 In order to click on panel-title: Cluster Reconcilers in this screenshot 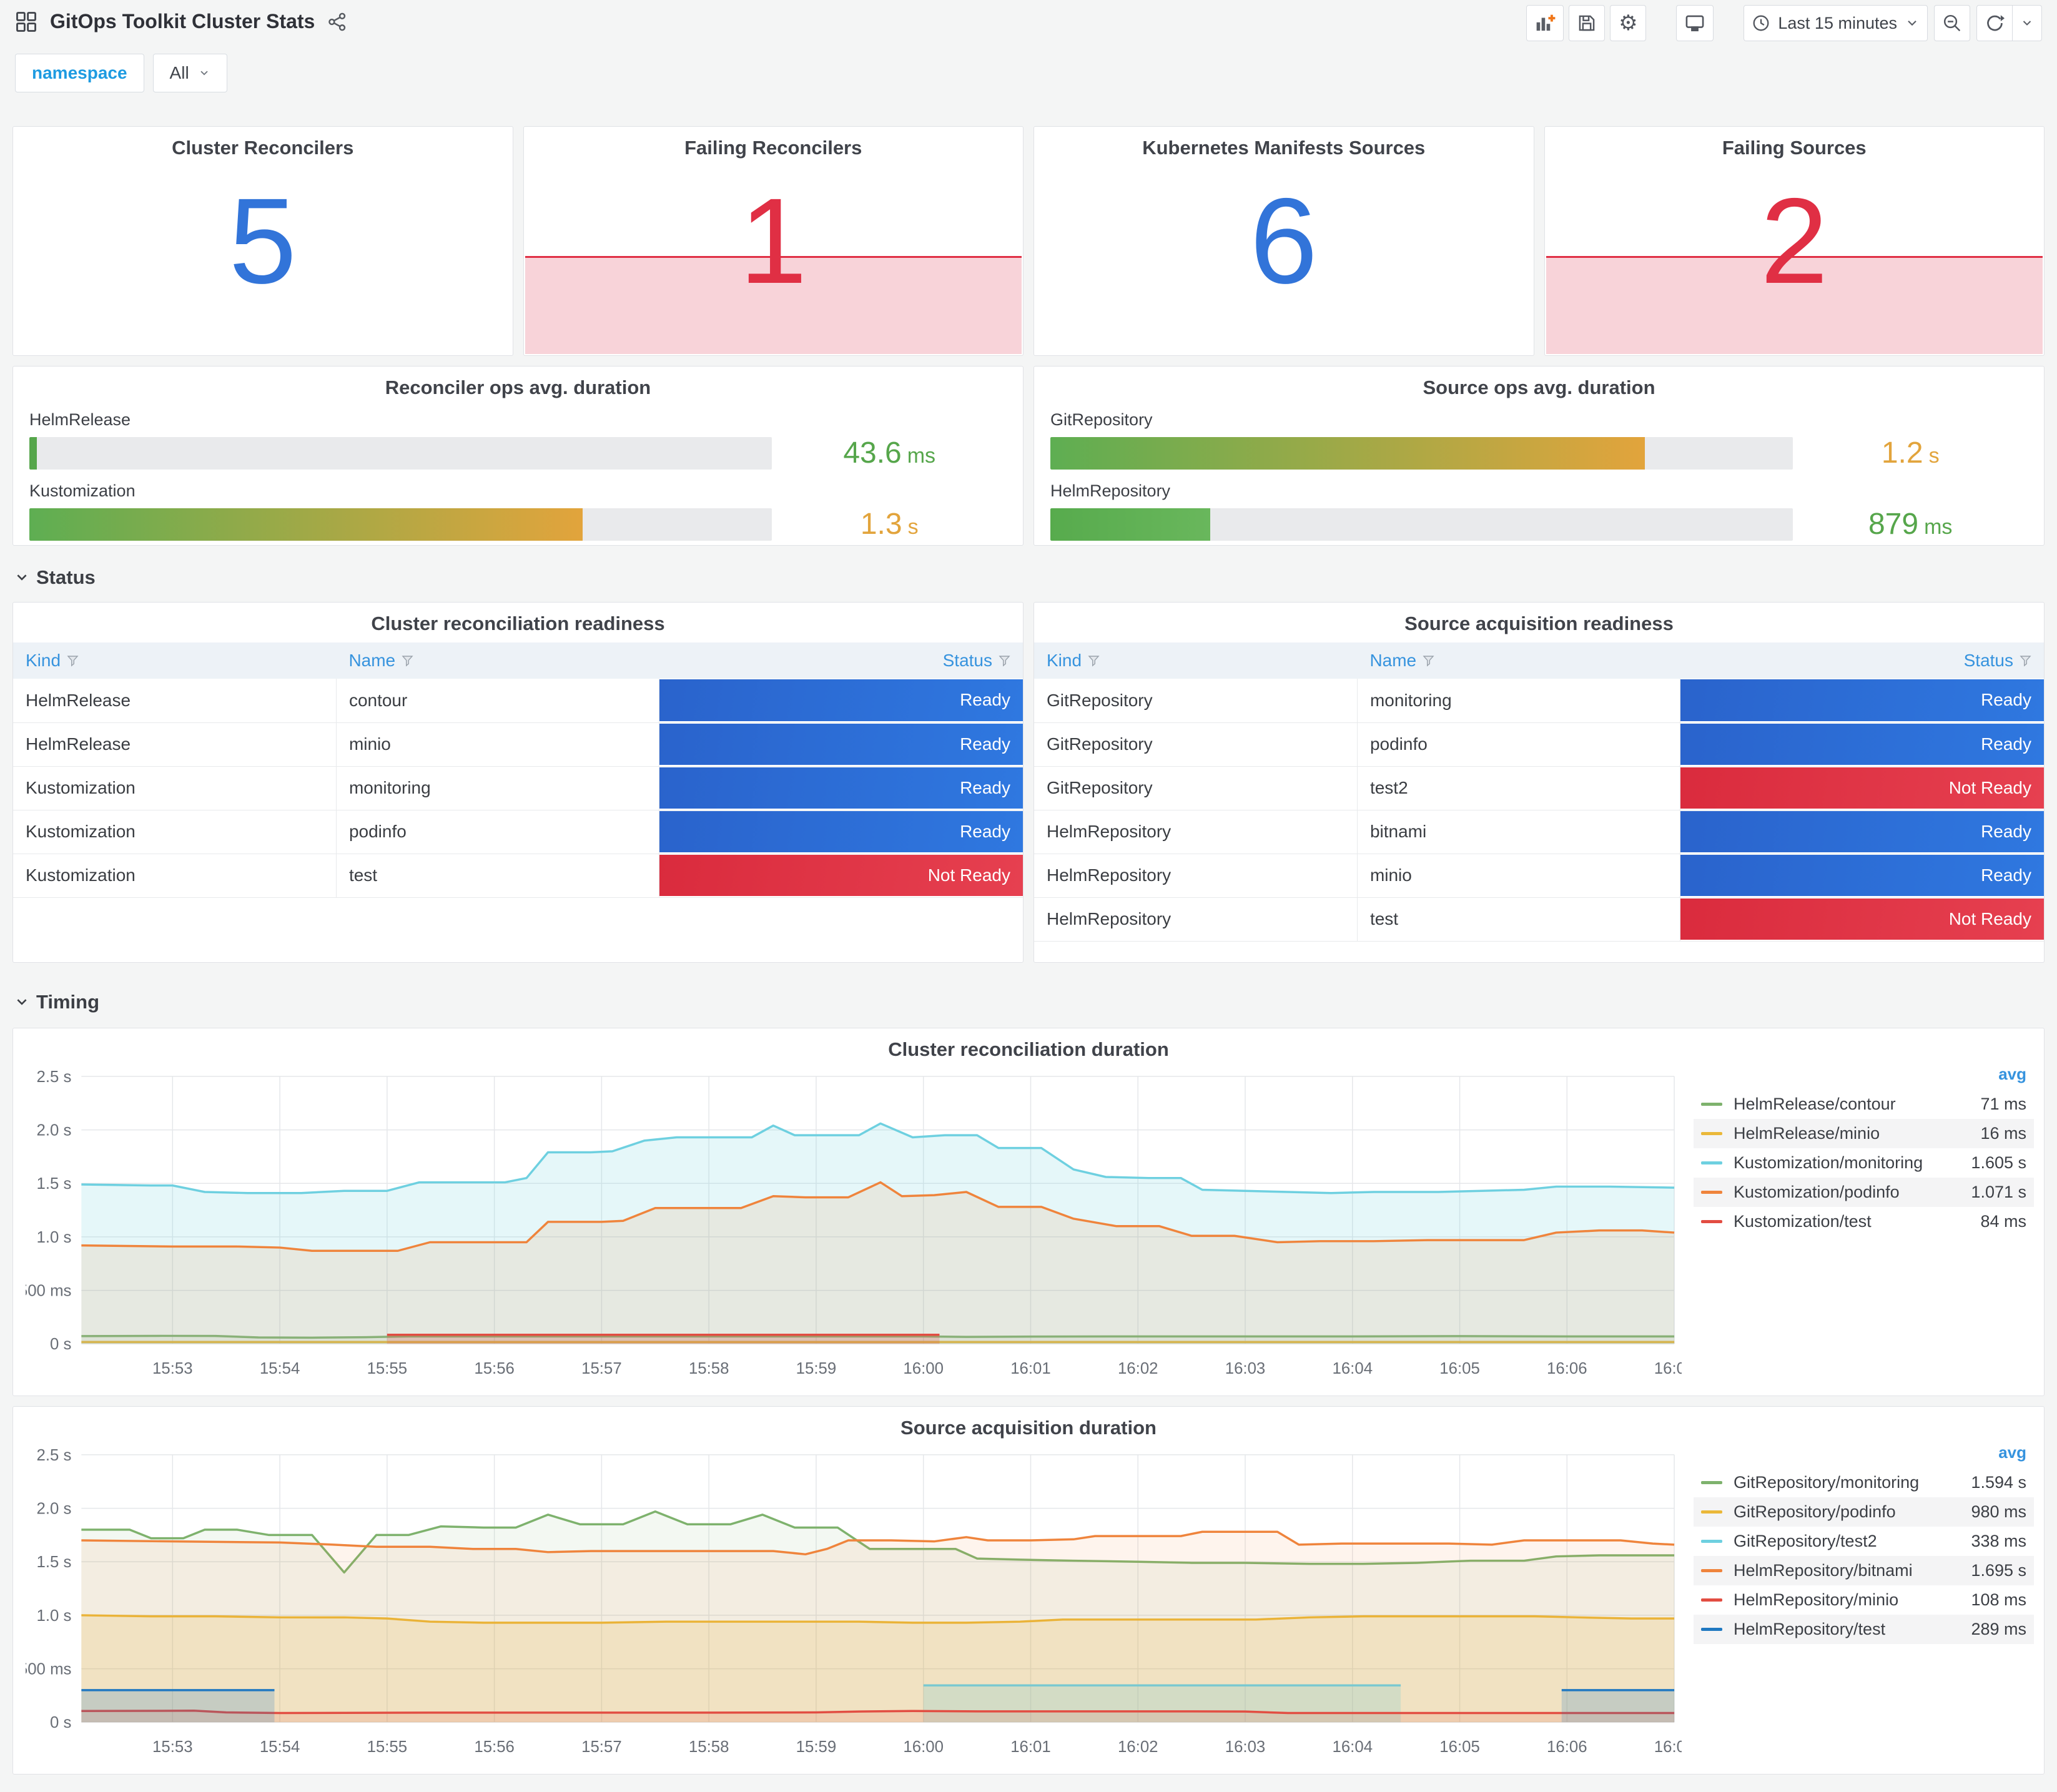, I will do `click(263, 148)`.